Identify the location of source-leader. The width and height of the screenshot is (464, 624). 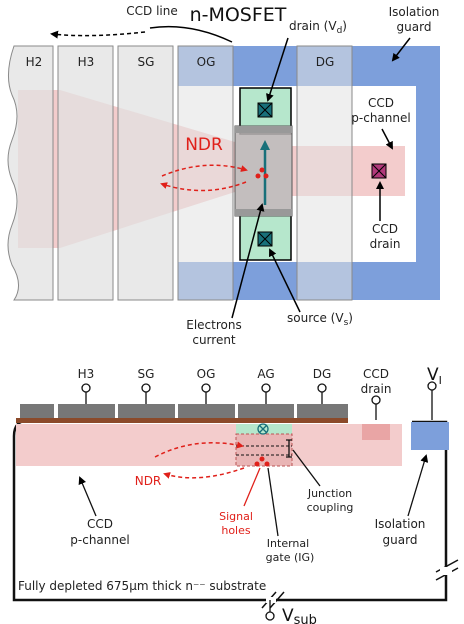
(285, 280).